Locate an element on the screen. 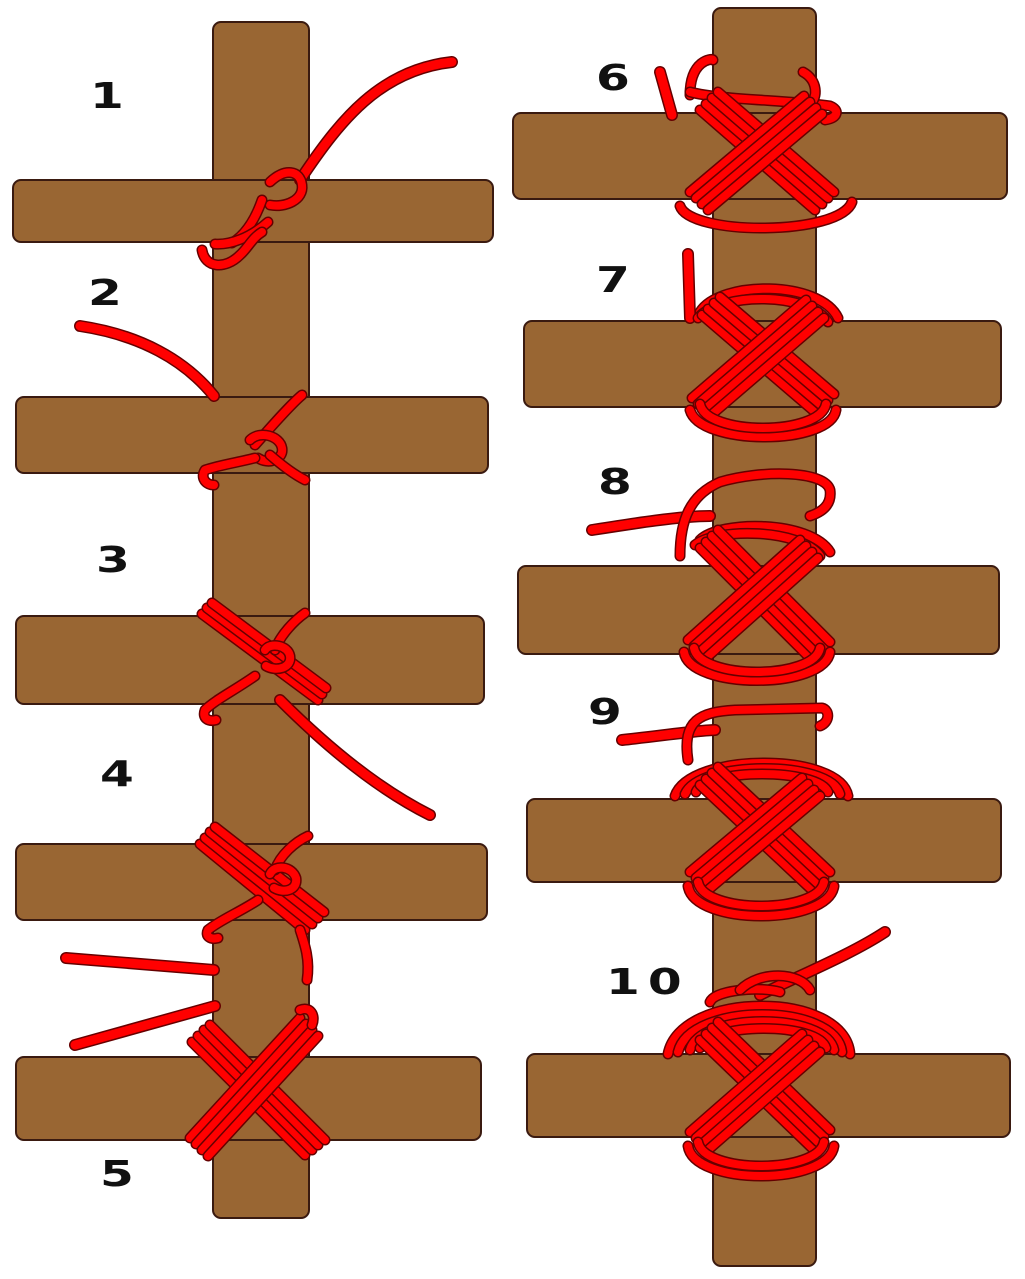 This screenshot has width=1025, height=1279. step-label-8: 8 is located at coordinates (619, 482).